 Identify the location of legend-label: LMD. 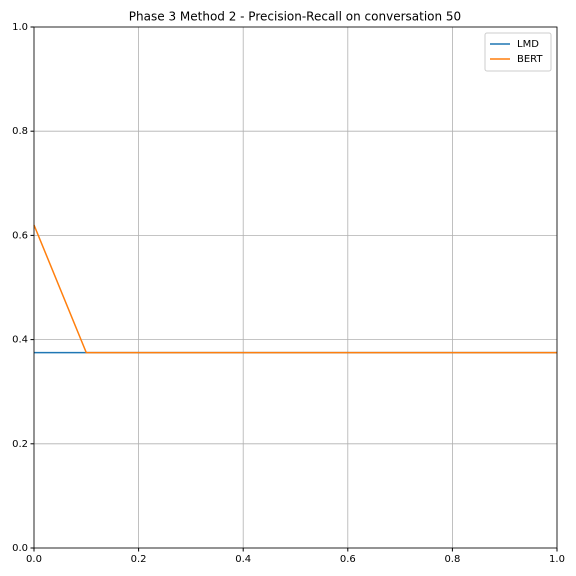
(528, 44).